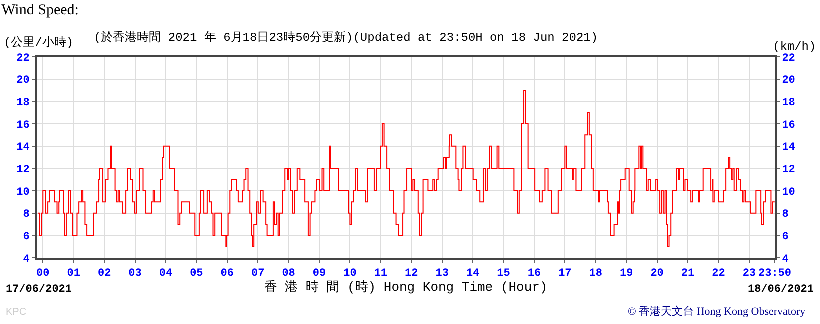  I want to click on y-tick-label: 18, so click(23, 104).